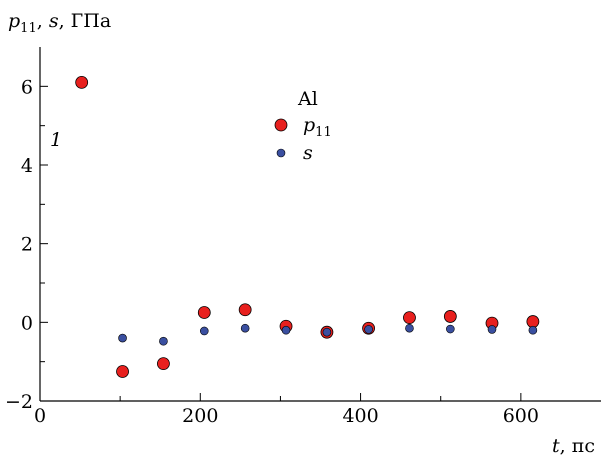  What do you see at coordinates (14, 21) in the screenshot?
I see `y-axis-title-p: p` at bounding box center [14, 21].